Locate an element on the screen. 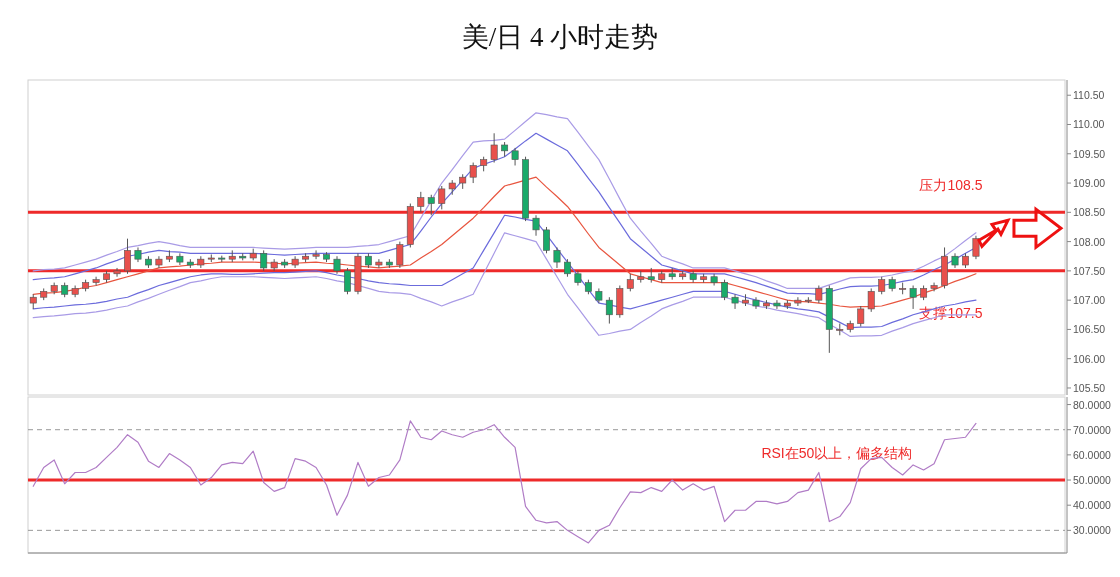 The image size is (1120, 577). ref-line-label: 支撑107.5 is located at coordinates (951, 312).